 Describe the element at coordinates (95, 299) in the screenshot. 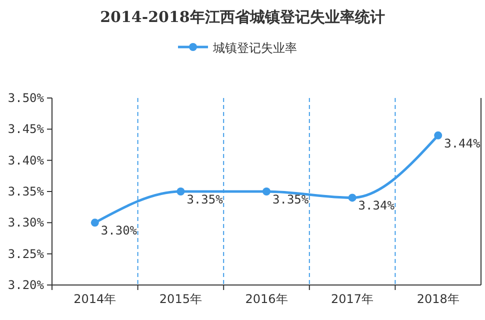

I see `x-tick-label: 2014年` at that location.